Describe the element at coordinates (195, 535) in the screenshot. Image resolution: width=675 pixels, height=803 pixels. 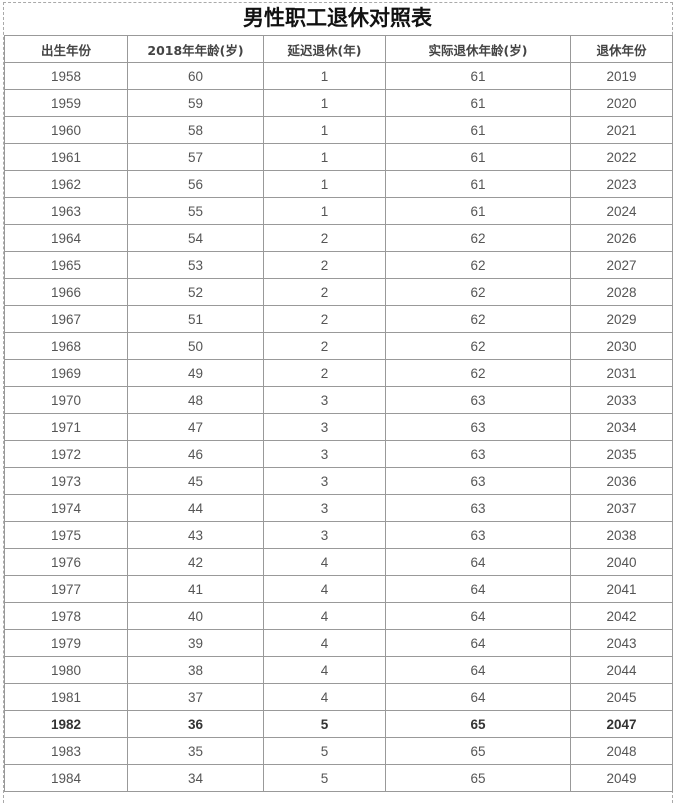
I see `cell-age-2018: 43` at that location.